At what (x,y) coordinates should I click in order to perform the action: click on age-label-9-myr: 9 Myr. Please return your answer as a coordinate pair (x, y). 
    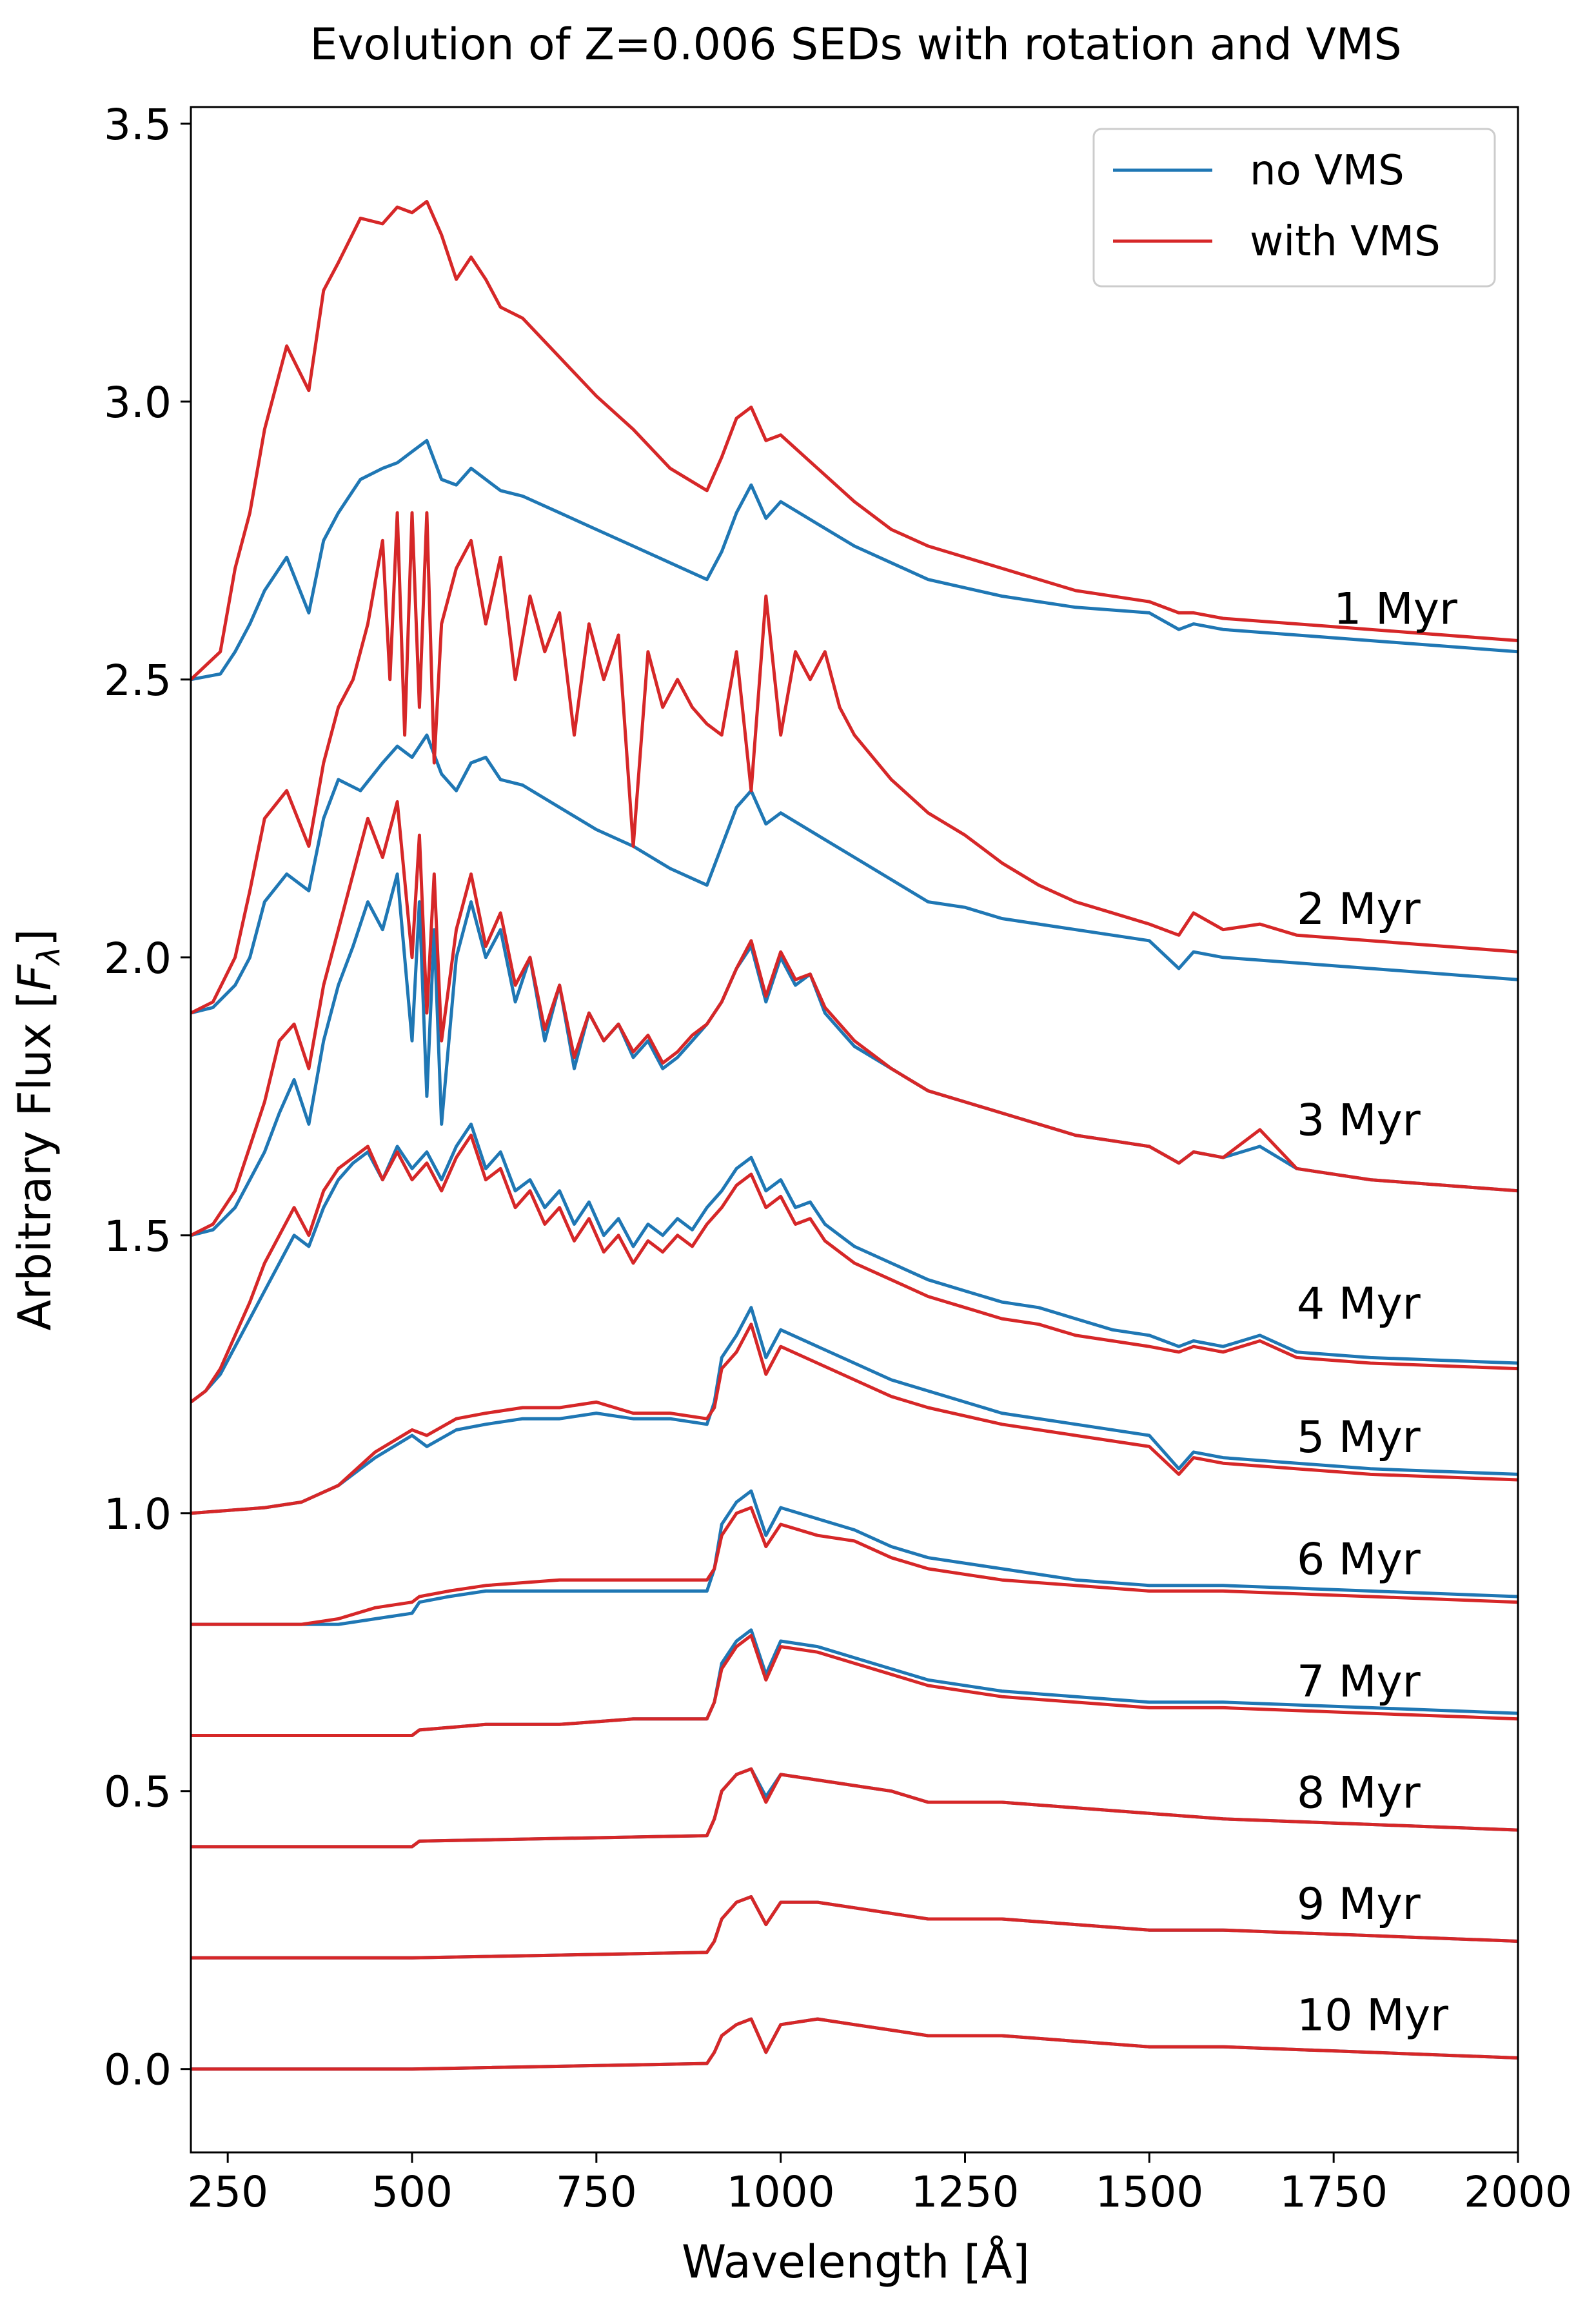
    Looking at the image, I should click on (1359, 1904).